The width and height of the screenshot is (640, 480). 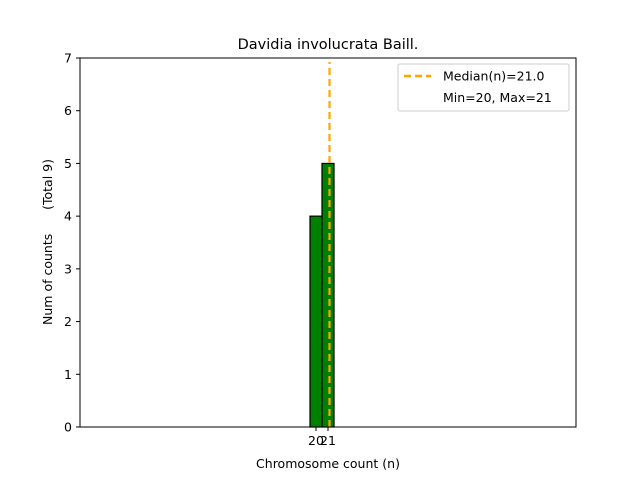 I want to click on legend-box, so click(x=483, y=87).